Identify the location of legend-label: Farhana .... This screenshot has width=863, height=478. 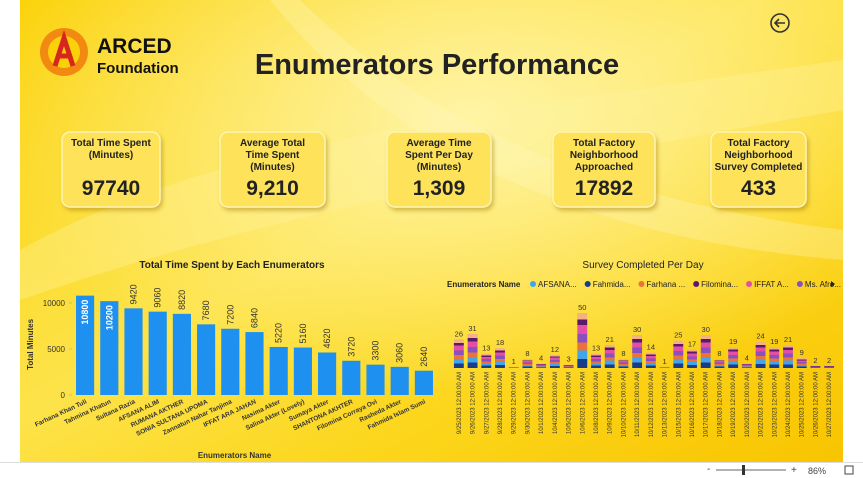
(665, 284).